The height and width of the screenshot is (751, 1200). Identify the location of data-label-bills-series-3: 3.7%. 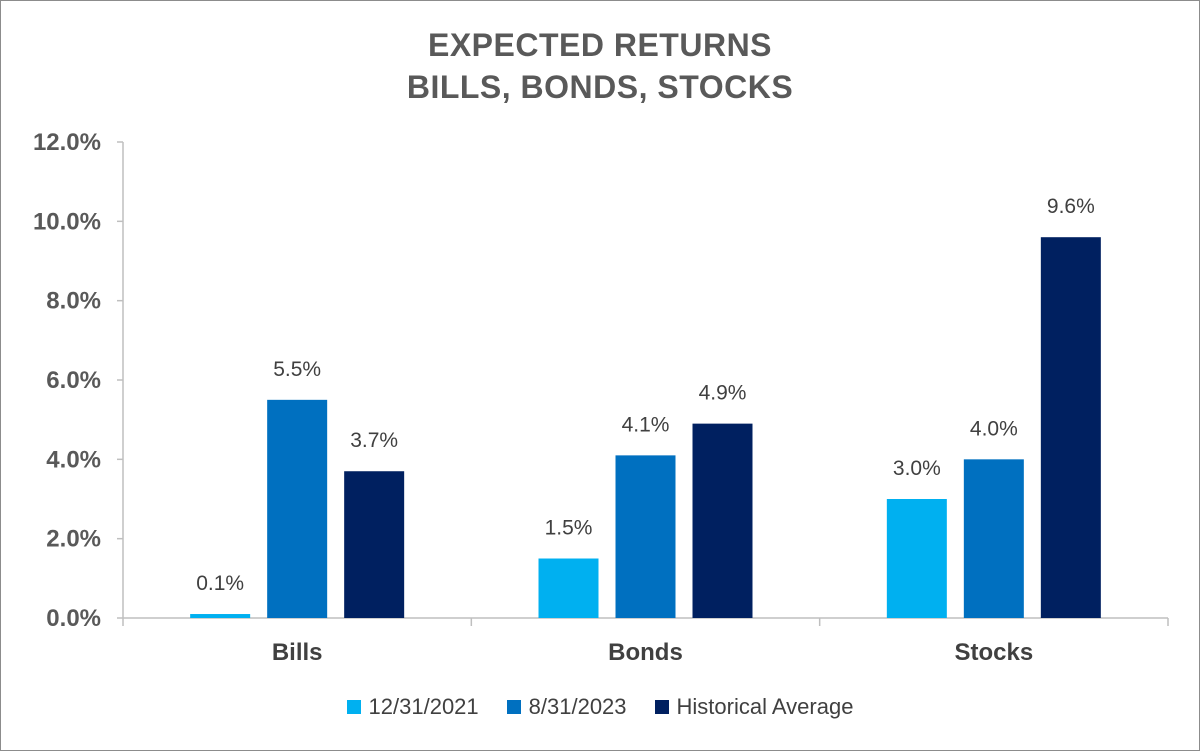
(374, 440).